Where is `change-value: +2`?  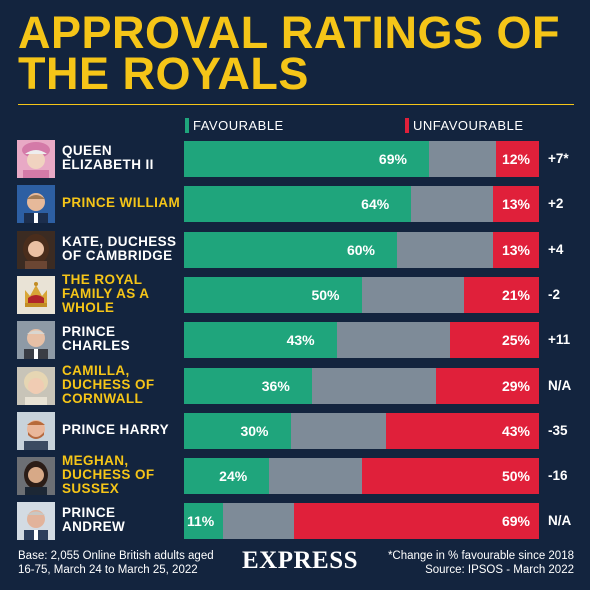 change-value: +2 is located at coordinates (556, 204).